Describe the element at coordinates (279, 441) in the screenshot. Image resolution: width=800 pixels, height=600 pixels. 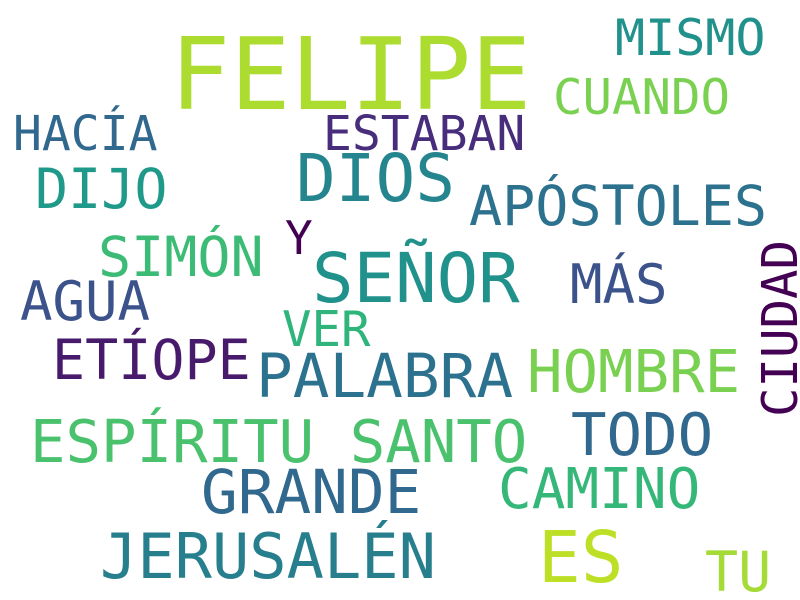
I see `word-espiritu-santo: ESPÍRITU SANTO` at that location.